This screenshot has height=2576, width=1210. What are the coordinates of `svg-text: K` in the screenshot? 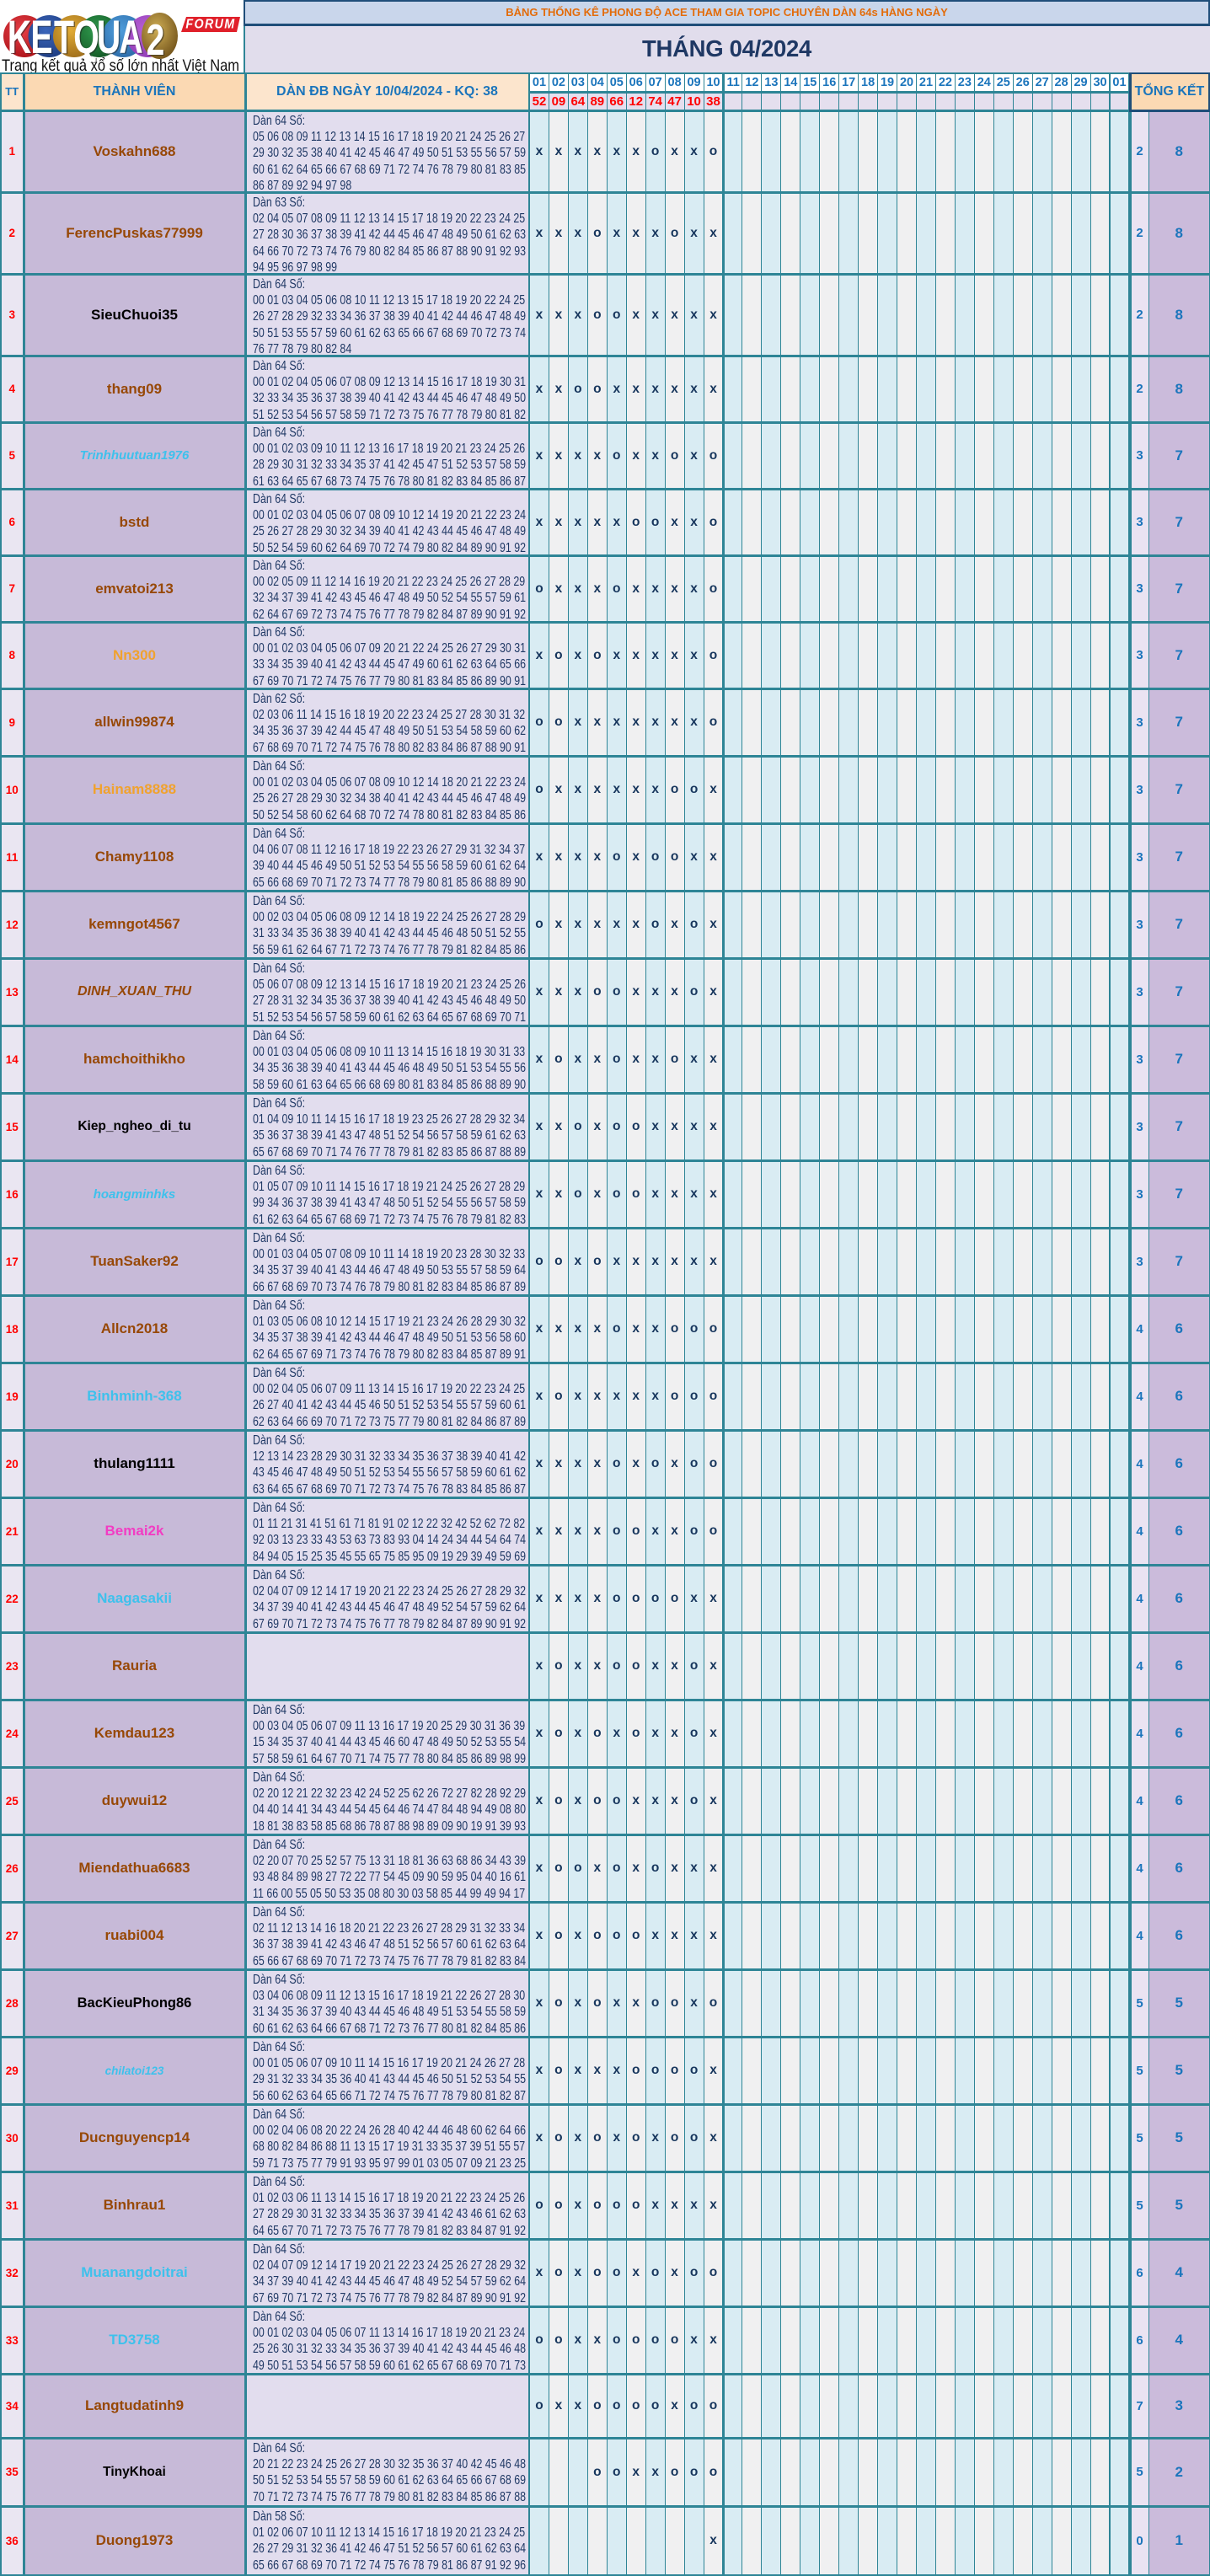 It's located at (19, 37).